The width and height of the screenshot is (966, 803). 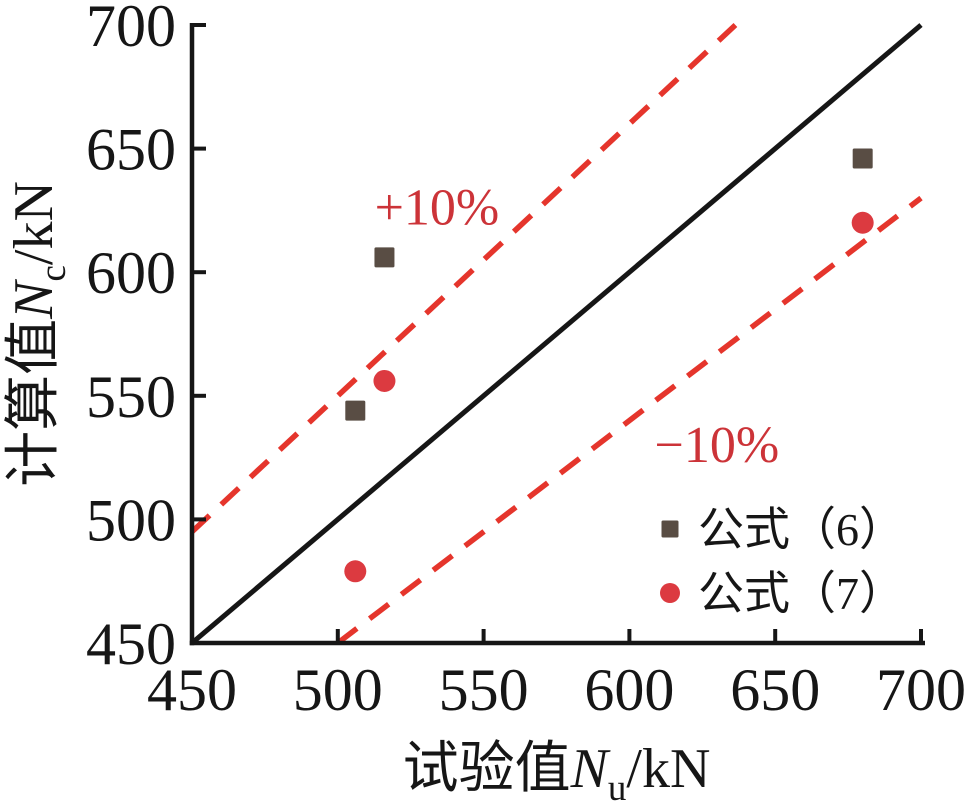 What do you see at coordinates (921, 690) in the screenshot?
I see `x-tick-label: 700` at bounding box center [921, 690].